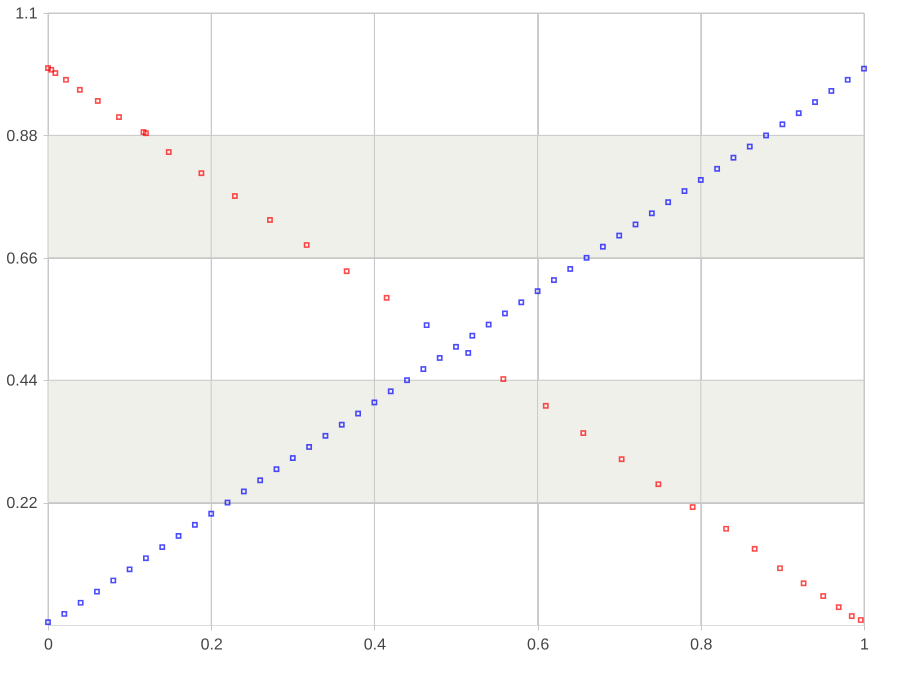  Describe the element at coordinates (22, 381) in the screenshot. I see `y-tick-label: 0.44` at that location.